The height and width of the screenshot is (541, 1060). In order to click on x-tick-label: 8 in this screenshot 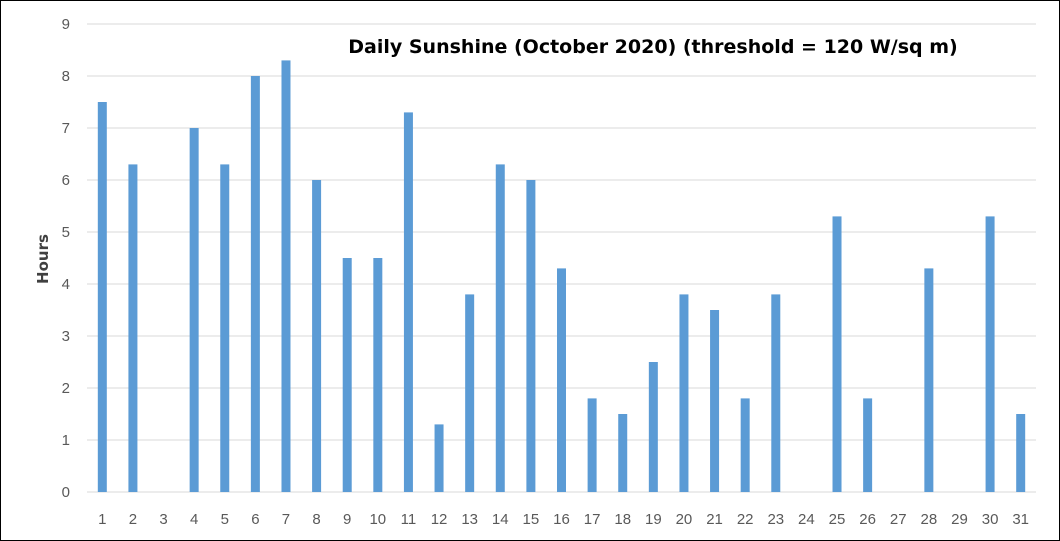, I will do `click(316, 519)`.